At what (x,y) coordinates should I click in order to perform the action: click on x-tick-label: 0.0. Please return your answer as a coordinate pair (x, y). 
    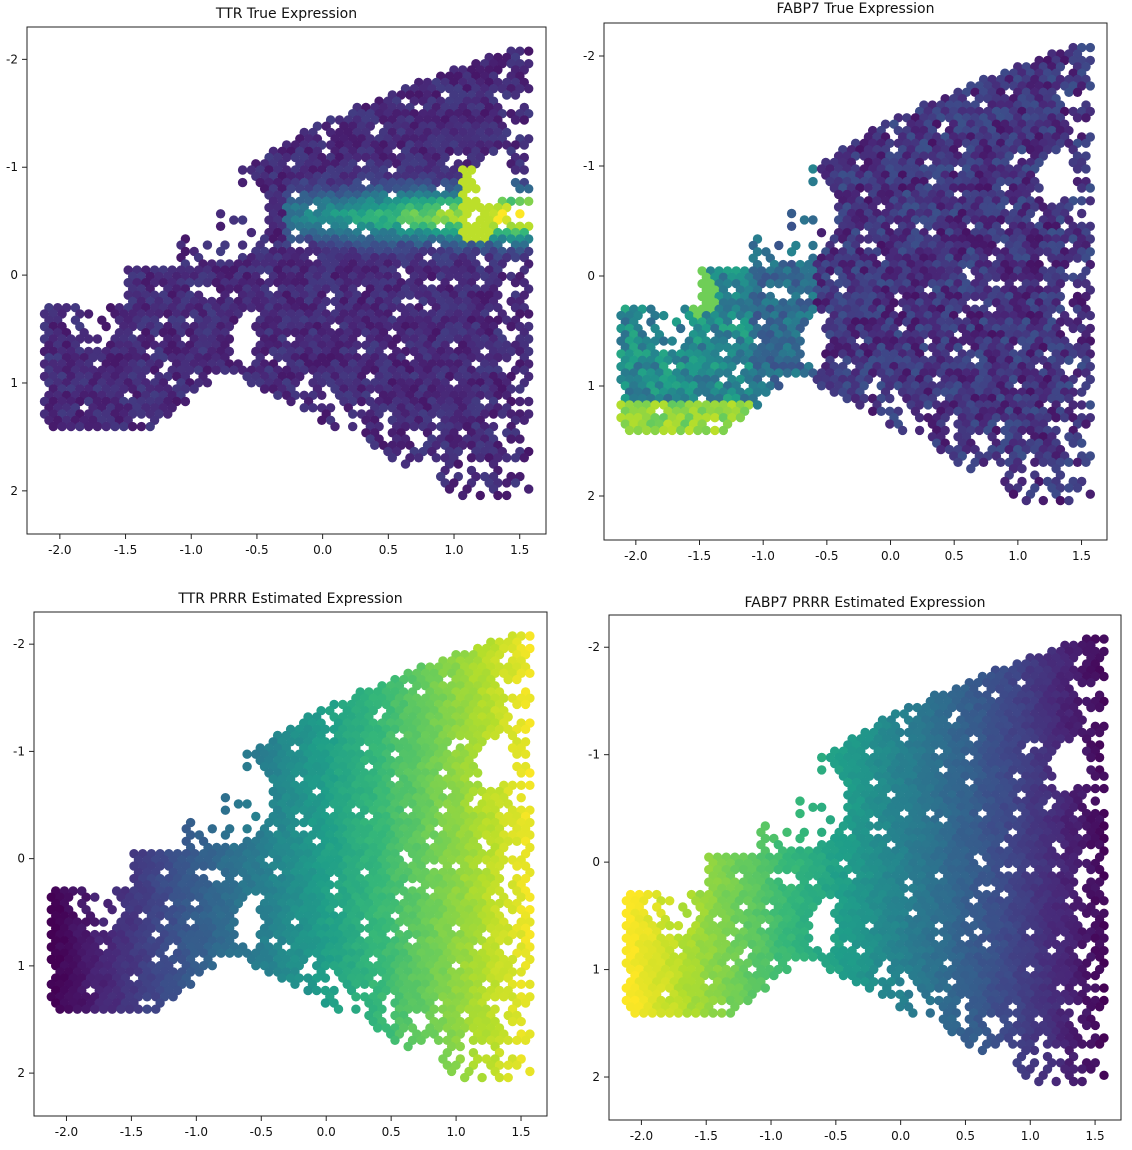
    Looking at the image, I should click on (890, 556).